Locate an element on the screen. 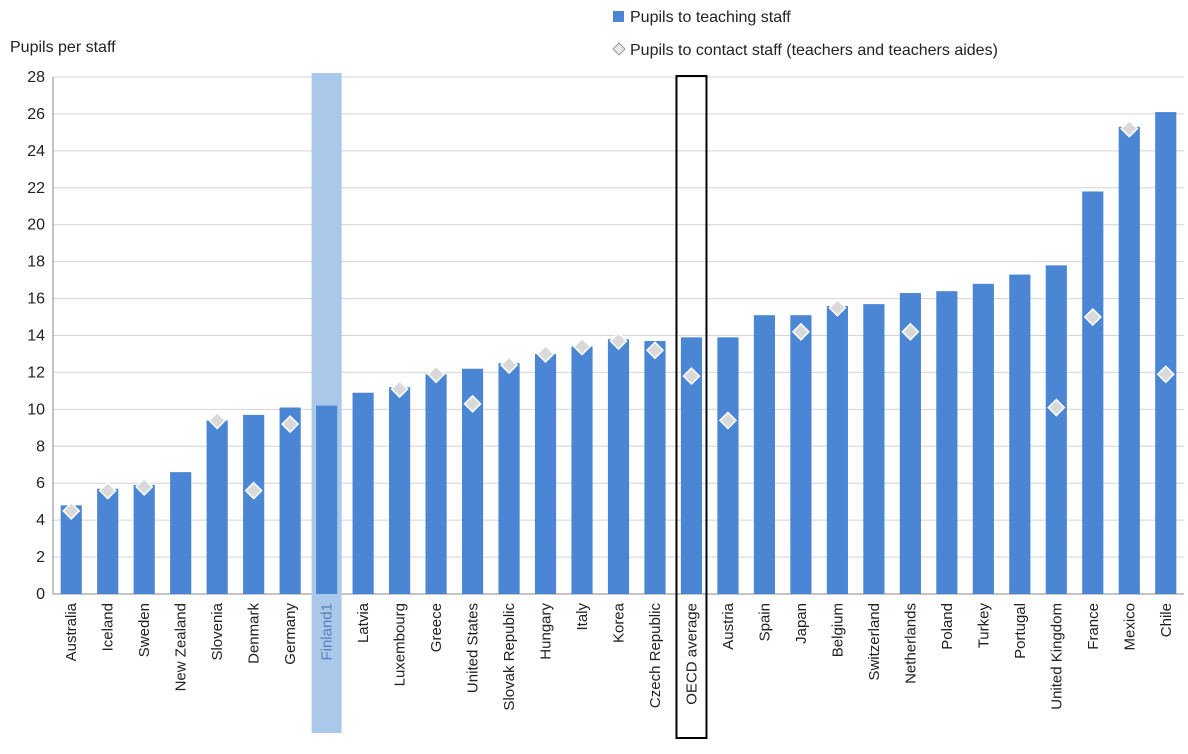 The height and width of the screenshot is (754, 1188). y-tick-label: 10 is located at coordinates (36, 409).